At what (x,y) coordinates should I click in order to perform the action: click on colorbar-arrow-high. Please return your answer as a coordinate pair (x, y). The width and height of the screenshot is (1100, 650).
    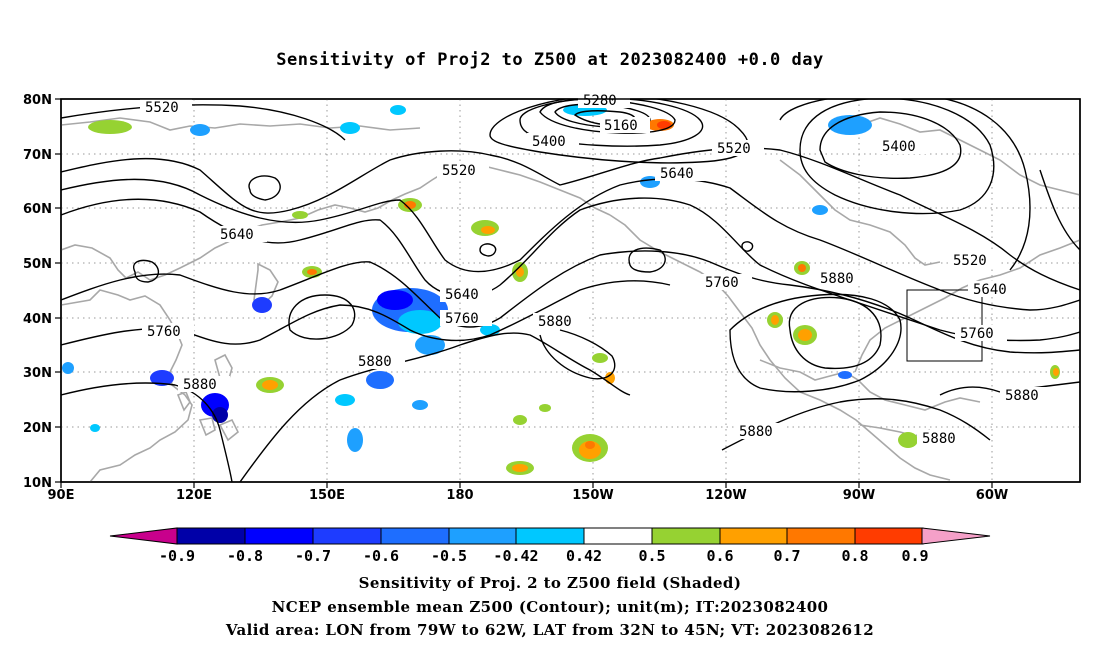
    Looking at the image, I should click on (956, 536).